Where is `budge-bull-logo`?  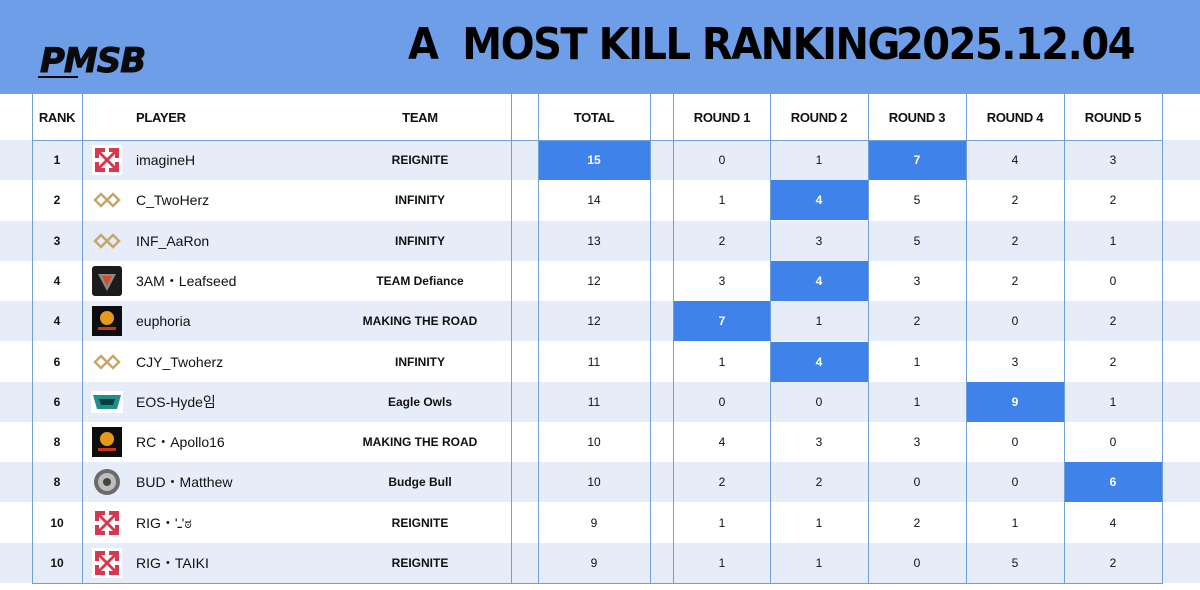 budge-bull-logo is located at coordinates (107, 482).